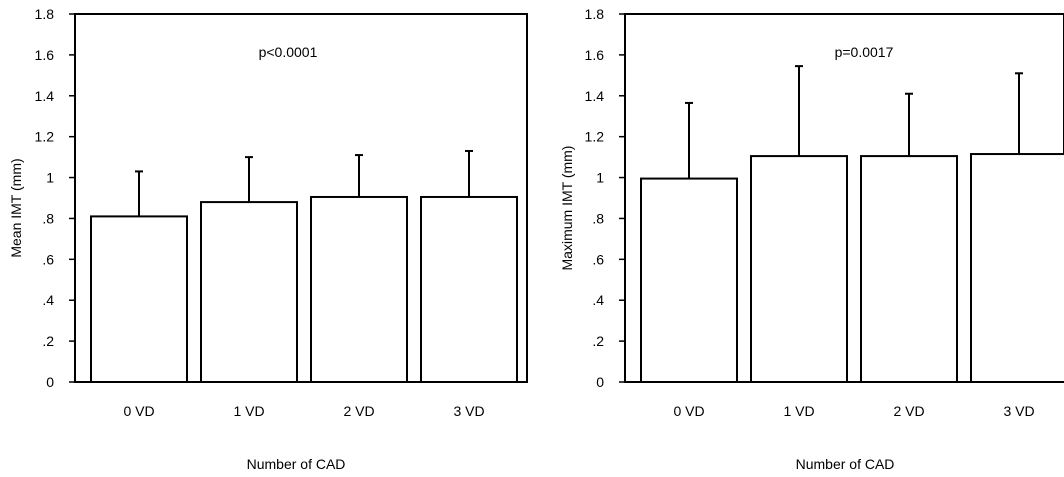  What do you see at coordinates (16, 207) in the screenshot?
I see `y-axis-label: Mean IMT (mm)` at bounding box center [16, 207].